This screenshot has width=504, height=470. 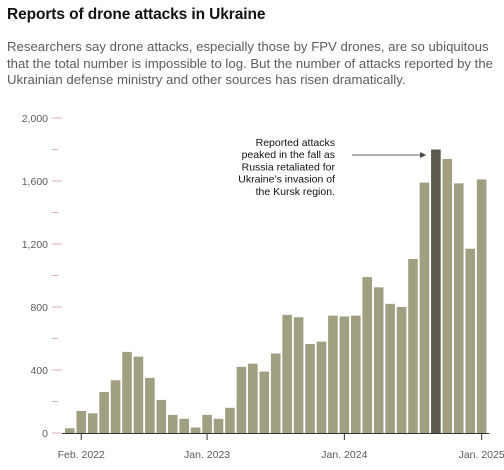 What do you see at coordinates (344, 455) in the screenshot?
I see `x-tick-label: Jan. 2024` at bounding box center [344, 455].